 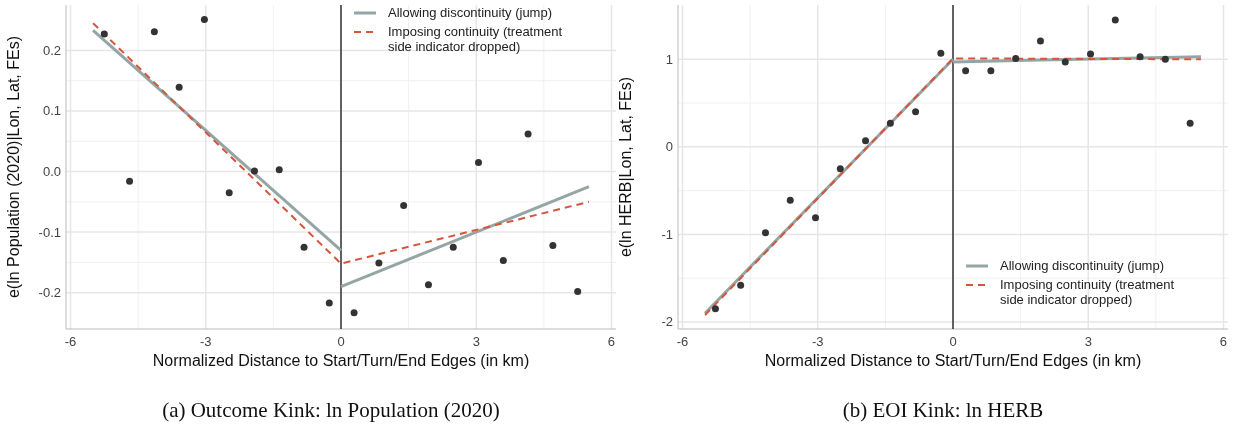 I want to click on y-tick-label: 0.2, so click(x=51, y=50).